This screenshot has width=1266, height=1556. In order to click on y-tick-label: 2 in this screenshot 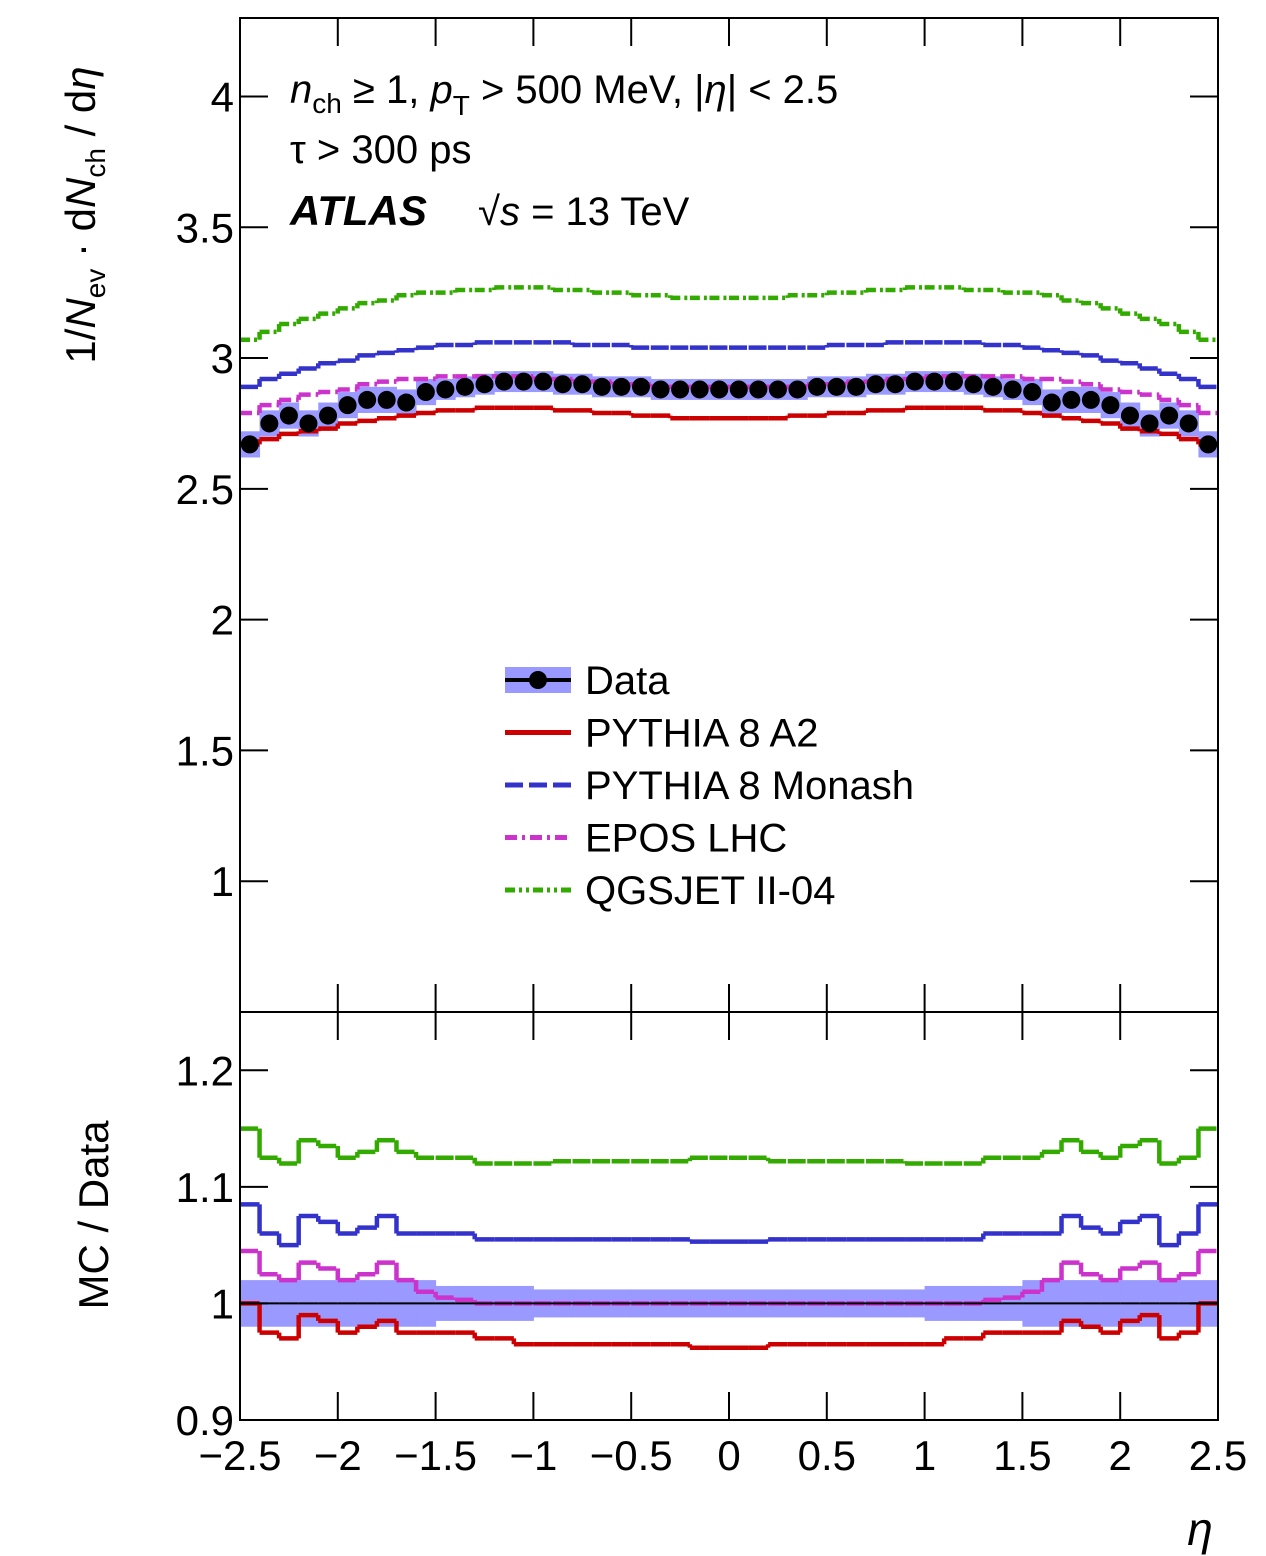, I will do `click(222, 620)`.